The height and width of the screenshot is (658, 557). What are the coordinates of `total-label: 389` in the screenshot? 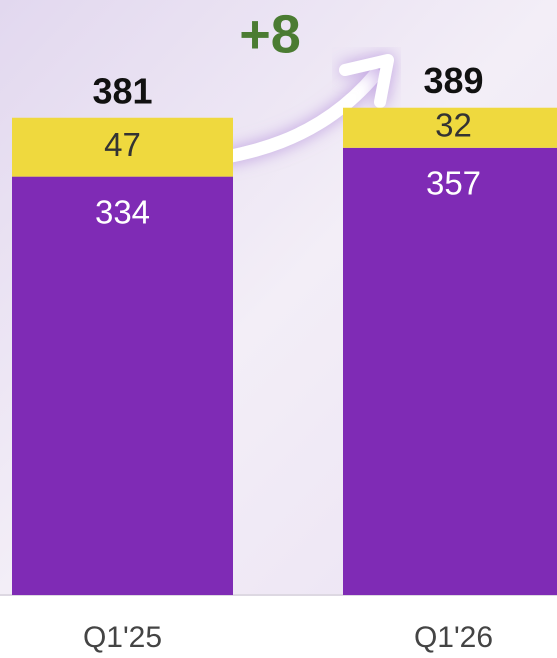 It's located at (453, 80).